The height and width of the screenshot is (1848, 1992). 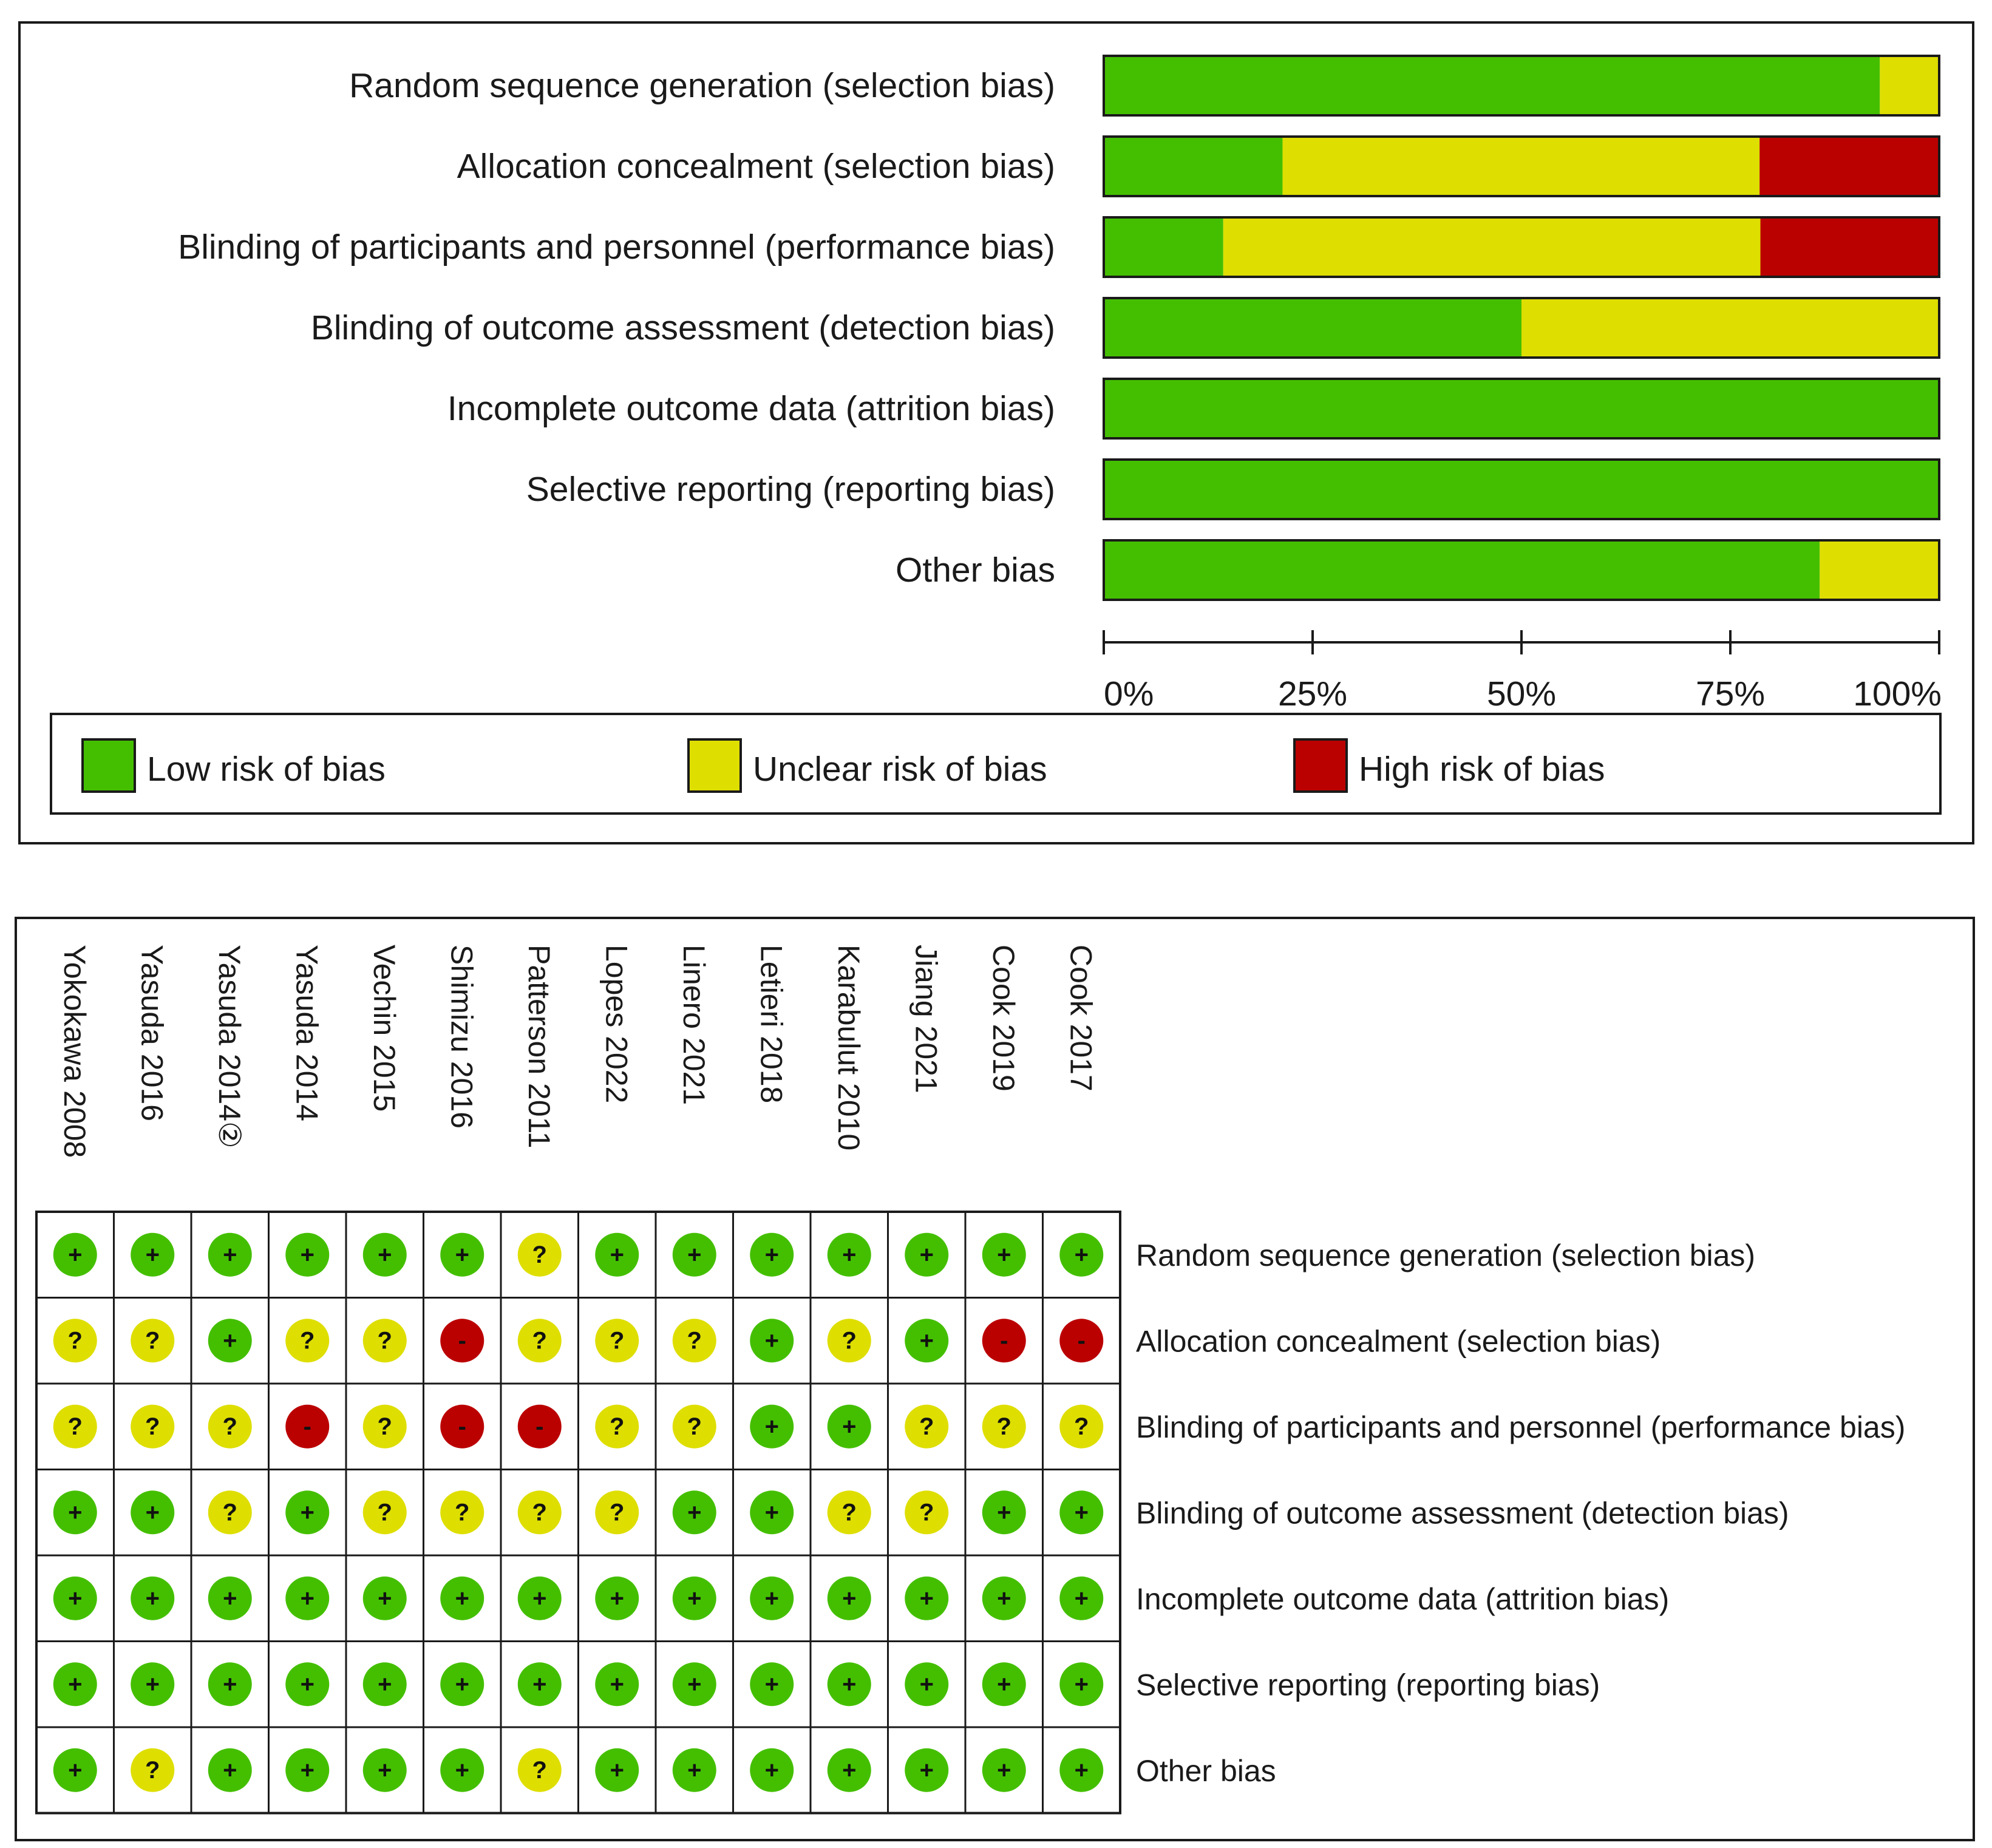 What do you see at coordinates (751, 408) in the screenshot?
I see `bar-label: Incomplete outcome data (attrition bias)` at bounding box center [751, 408].